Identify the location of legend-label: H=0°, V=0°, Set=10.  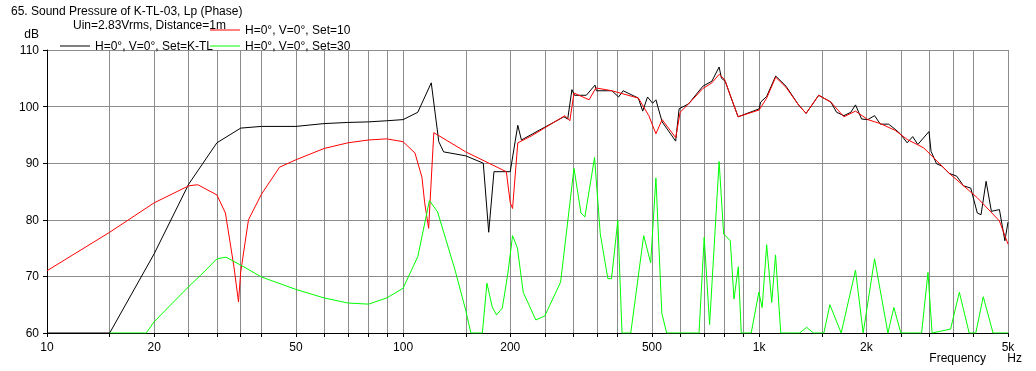
(298, 30).